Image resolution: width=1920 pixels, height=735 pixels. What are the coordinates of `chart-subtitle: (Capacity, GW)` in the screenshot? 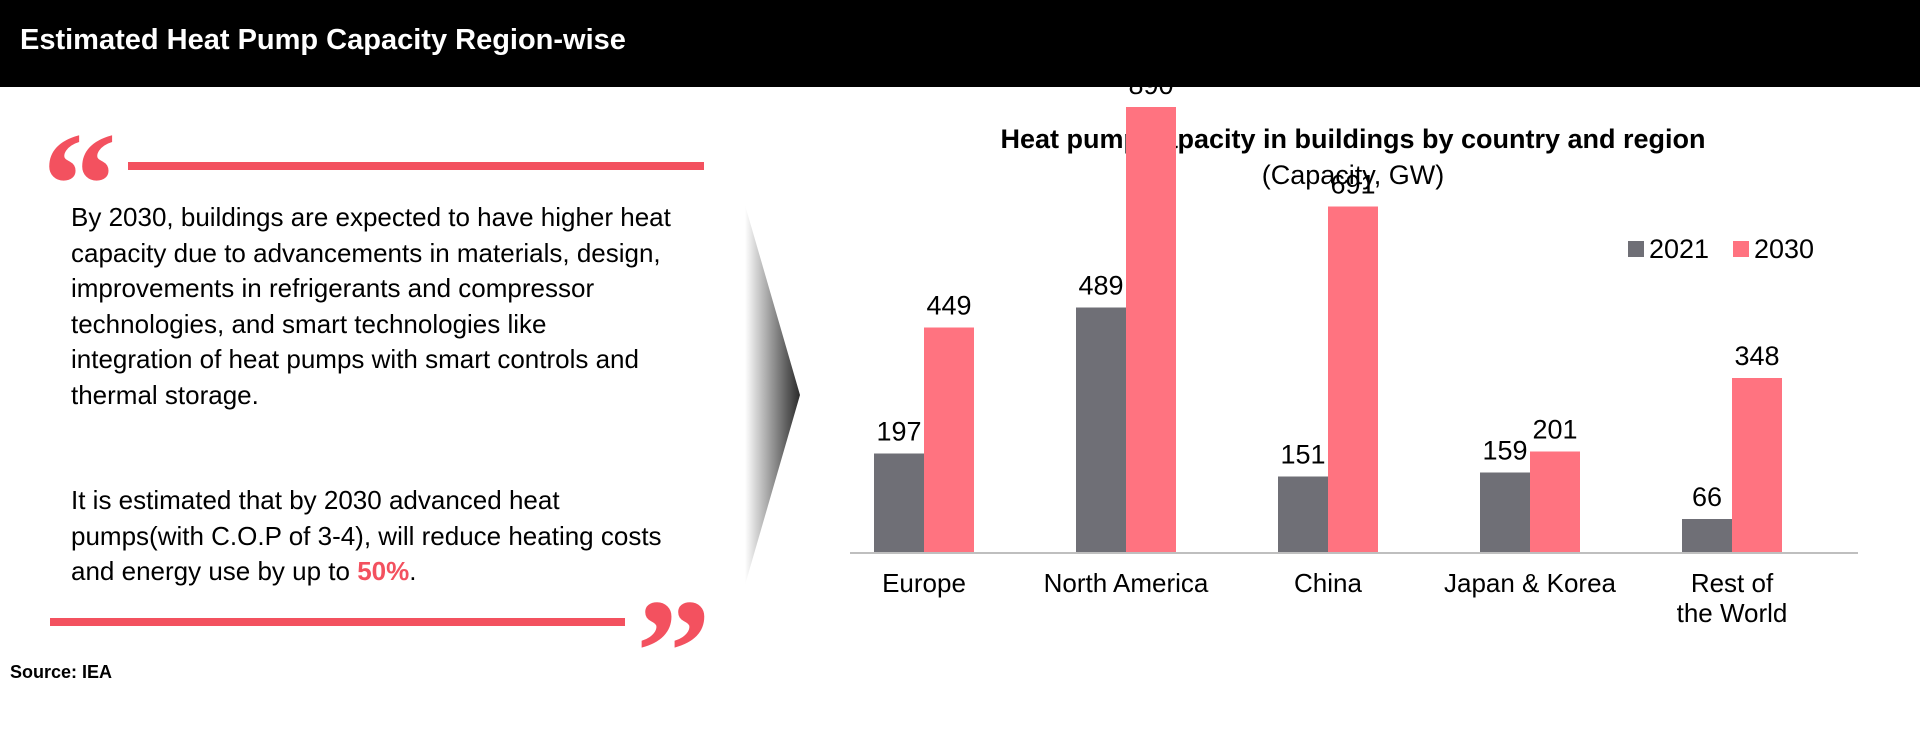 It's located at (1353, 175).